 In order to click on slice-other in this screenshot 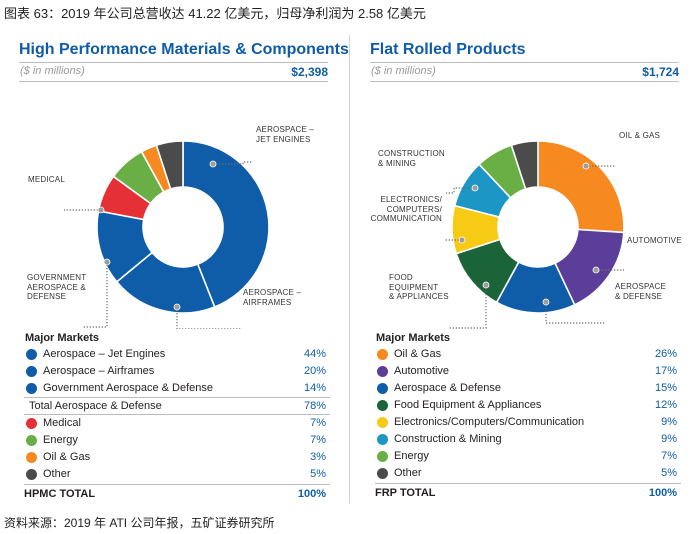, I will do `click(524, 165)`.